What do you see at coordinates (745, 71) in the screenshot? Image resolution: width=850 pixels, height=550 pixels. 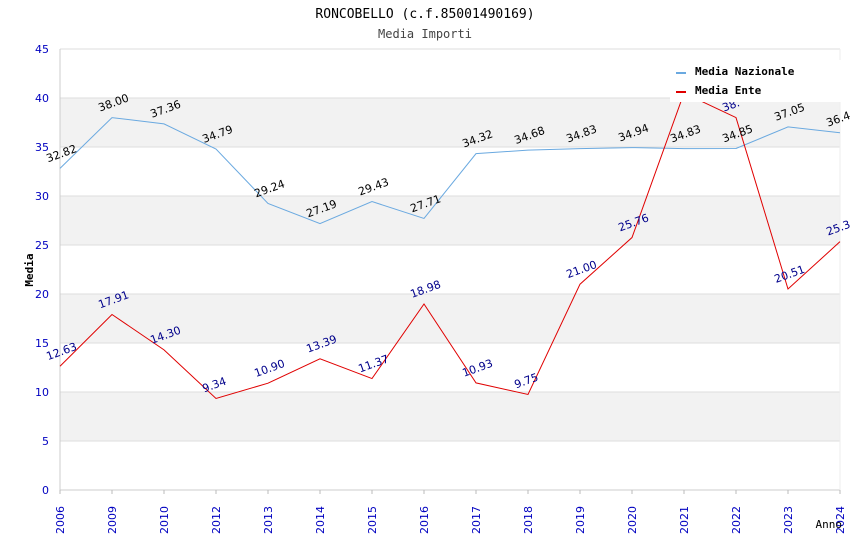 I see `legend-label-media-nazionale: Media Nazionale` at bounding box center [745, 71].